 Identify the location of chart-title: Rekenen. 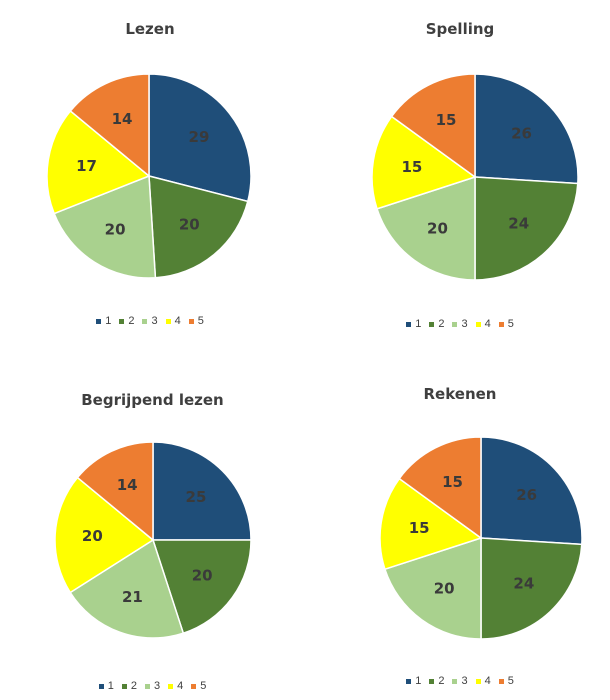
(460, 394).